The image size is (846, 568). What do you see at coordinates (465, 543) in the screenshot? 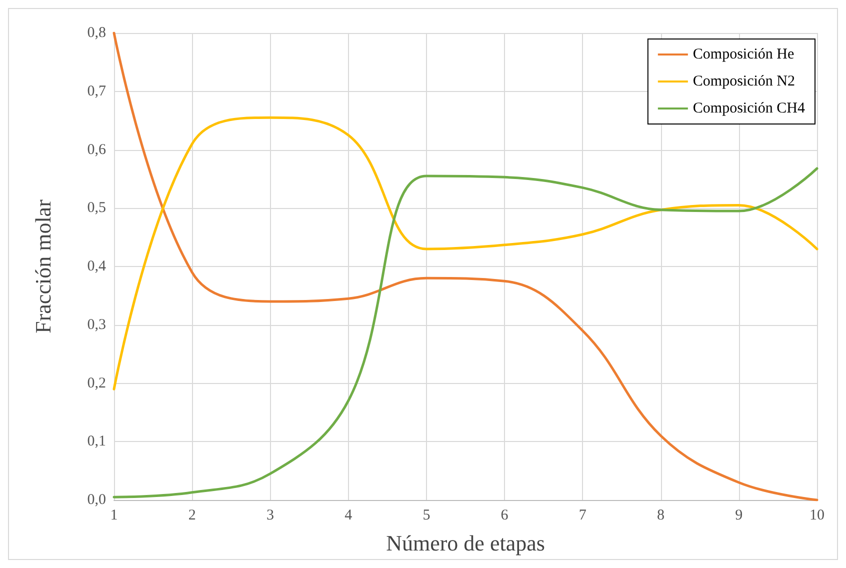
I see `x-axis-title: Número de etapas` at bounding box center [465, 543].